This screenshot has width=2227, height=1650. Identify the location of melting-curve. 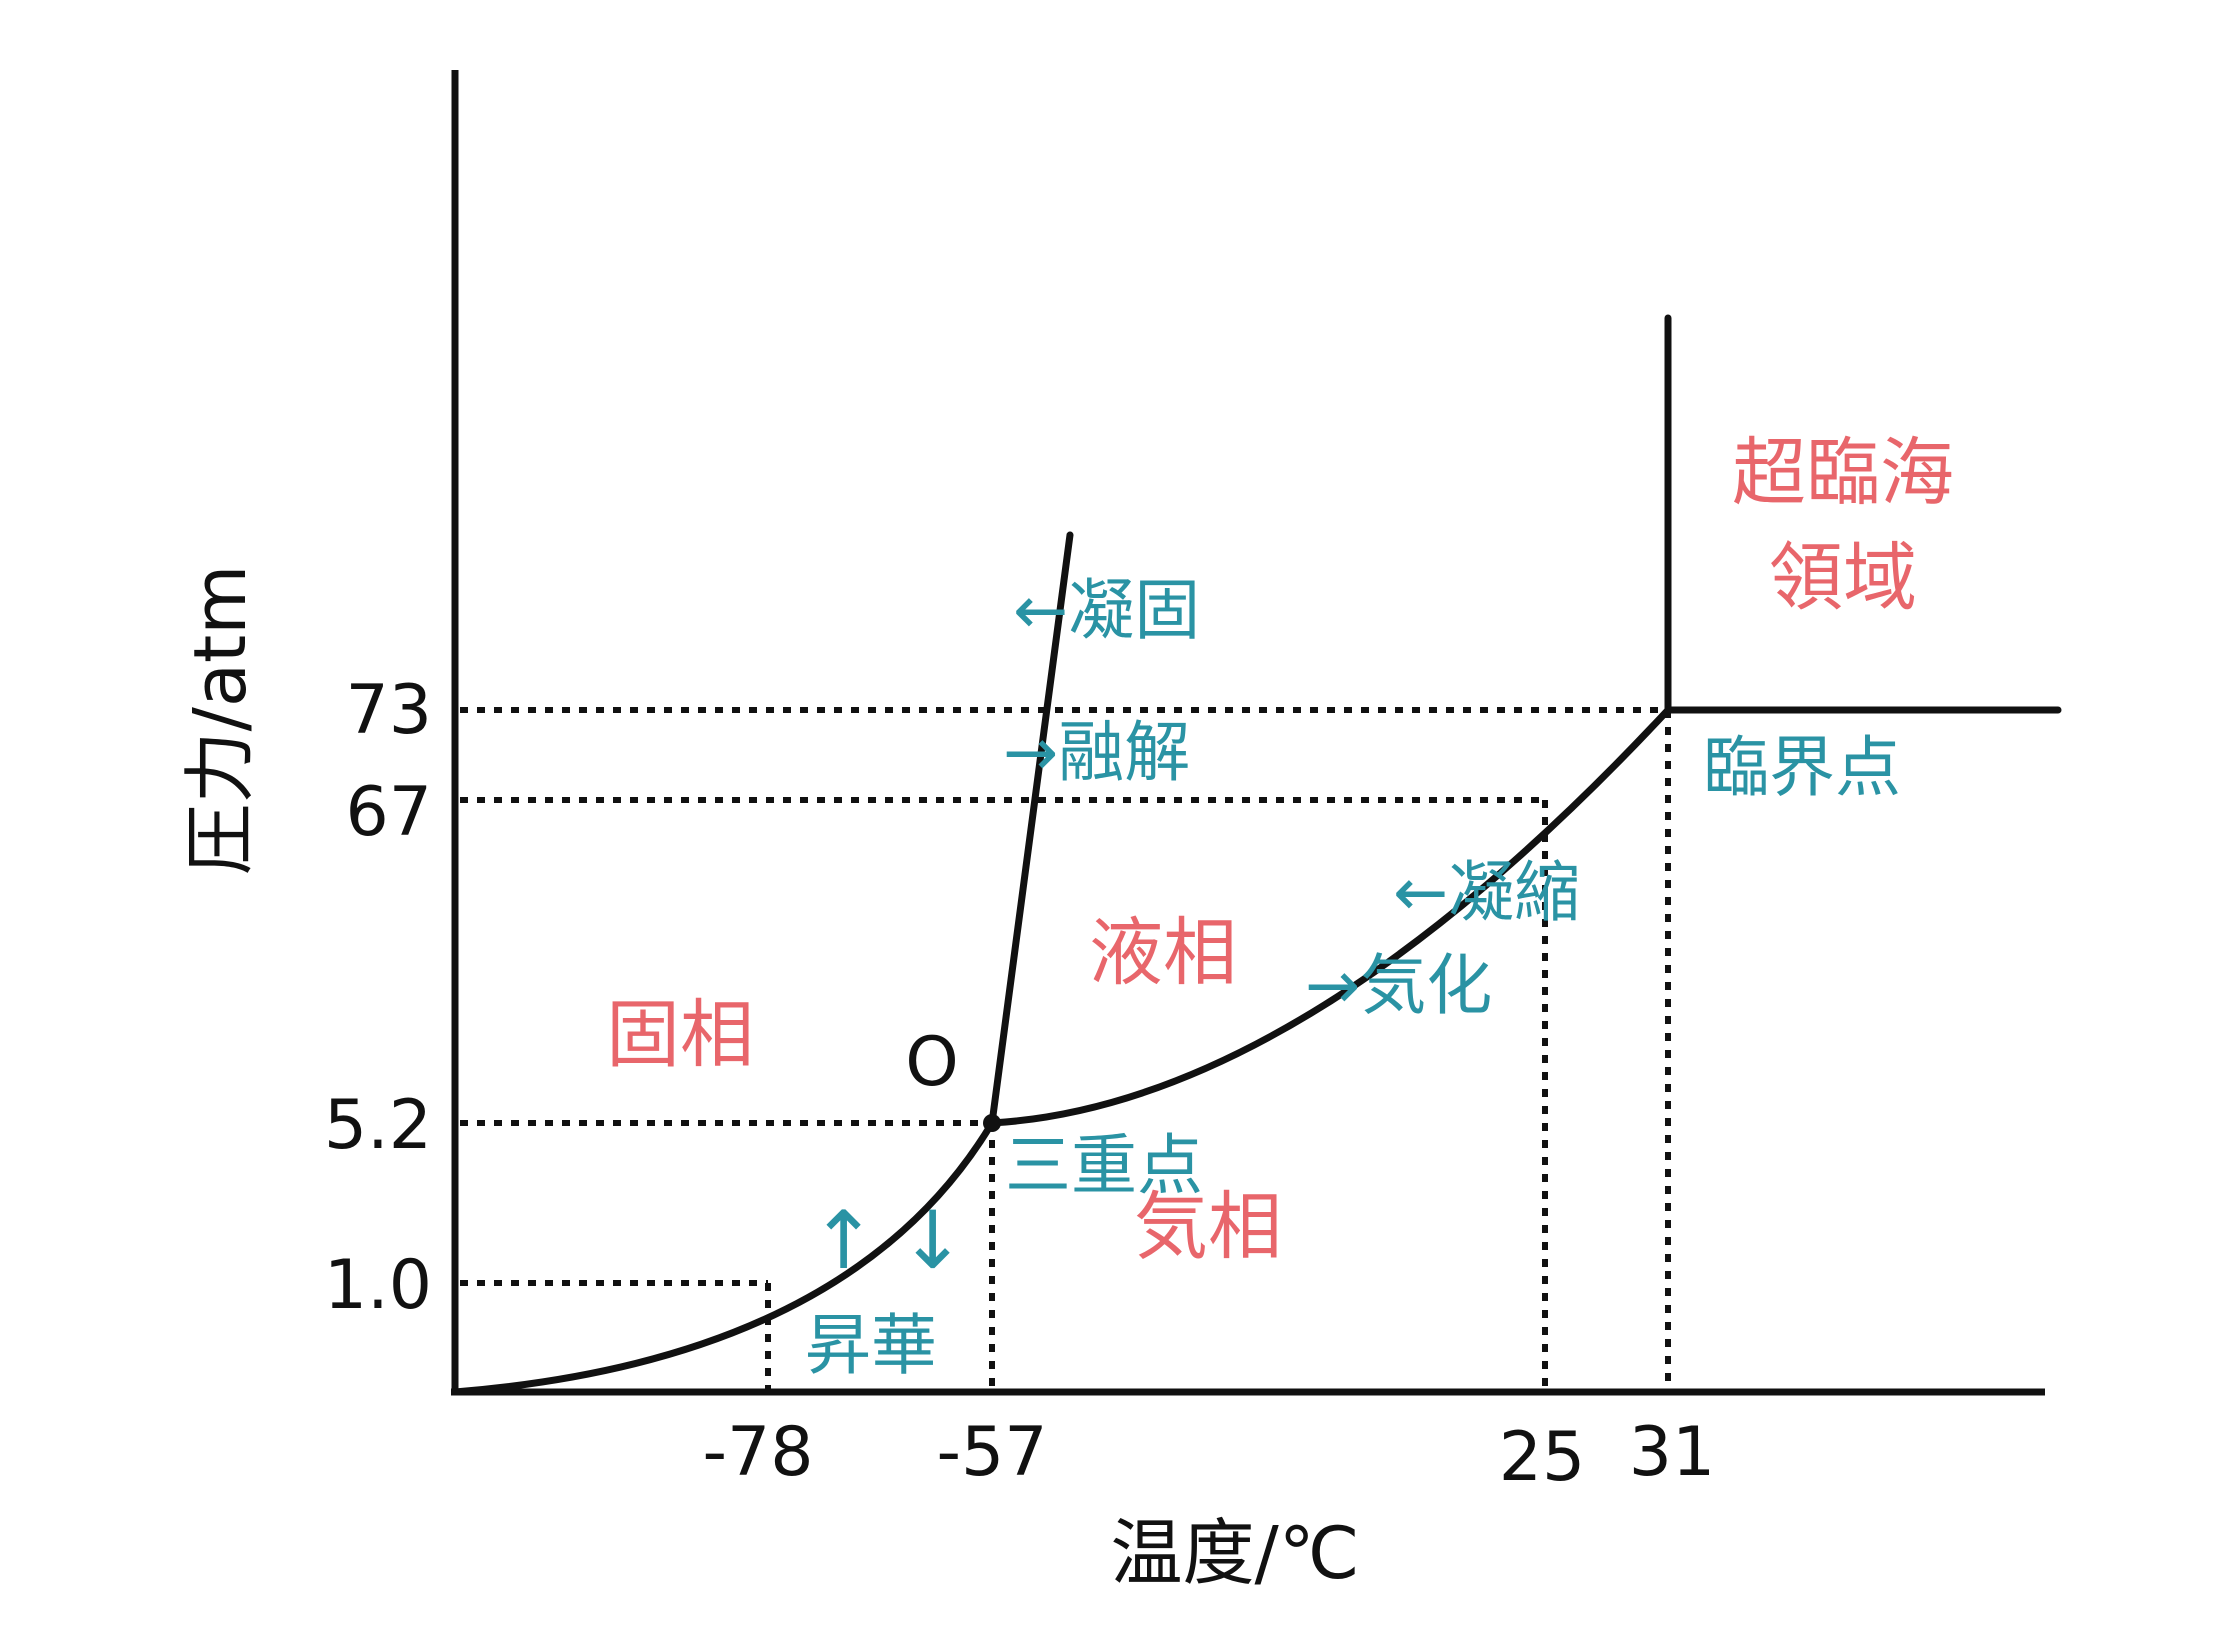
(1031, 829).